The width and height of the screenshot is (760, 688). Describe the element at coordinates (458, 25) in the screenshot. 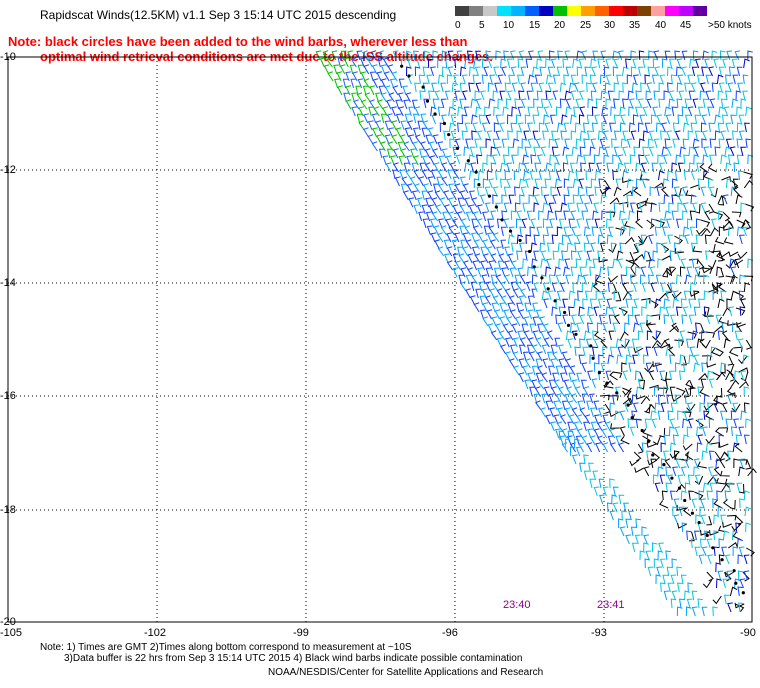

I see `legend-label: 0` at that location.